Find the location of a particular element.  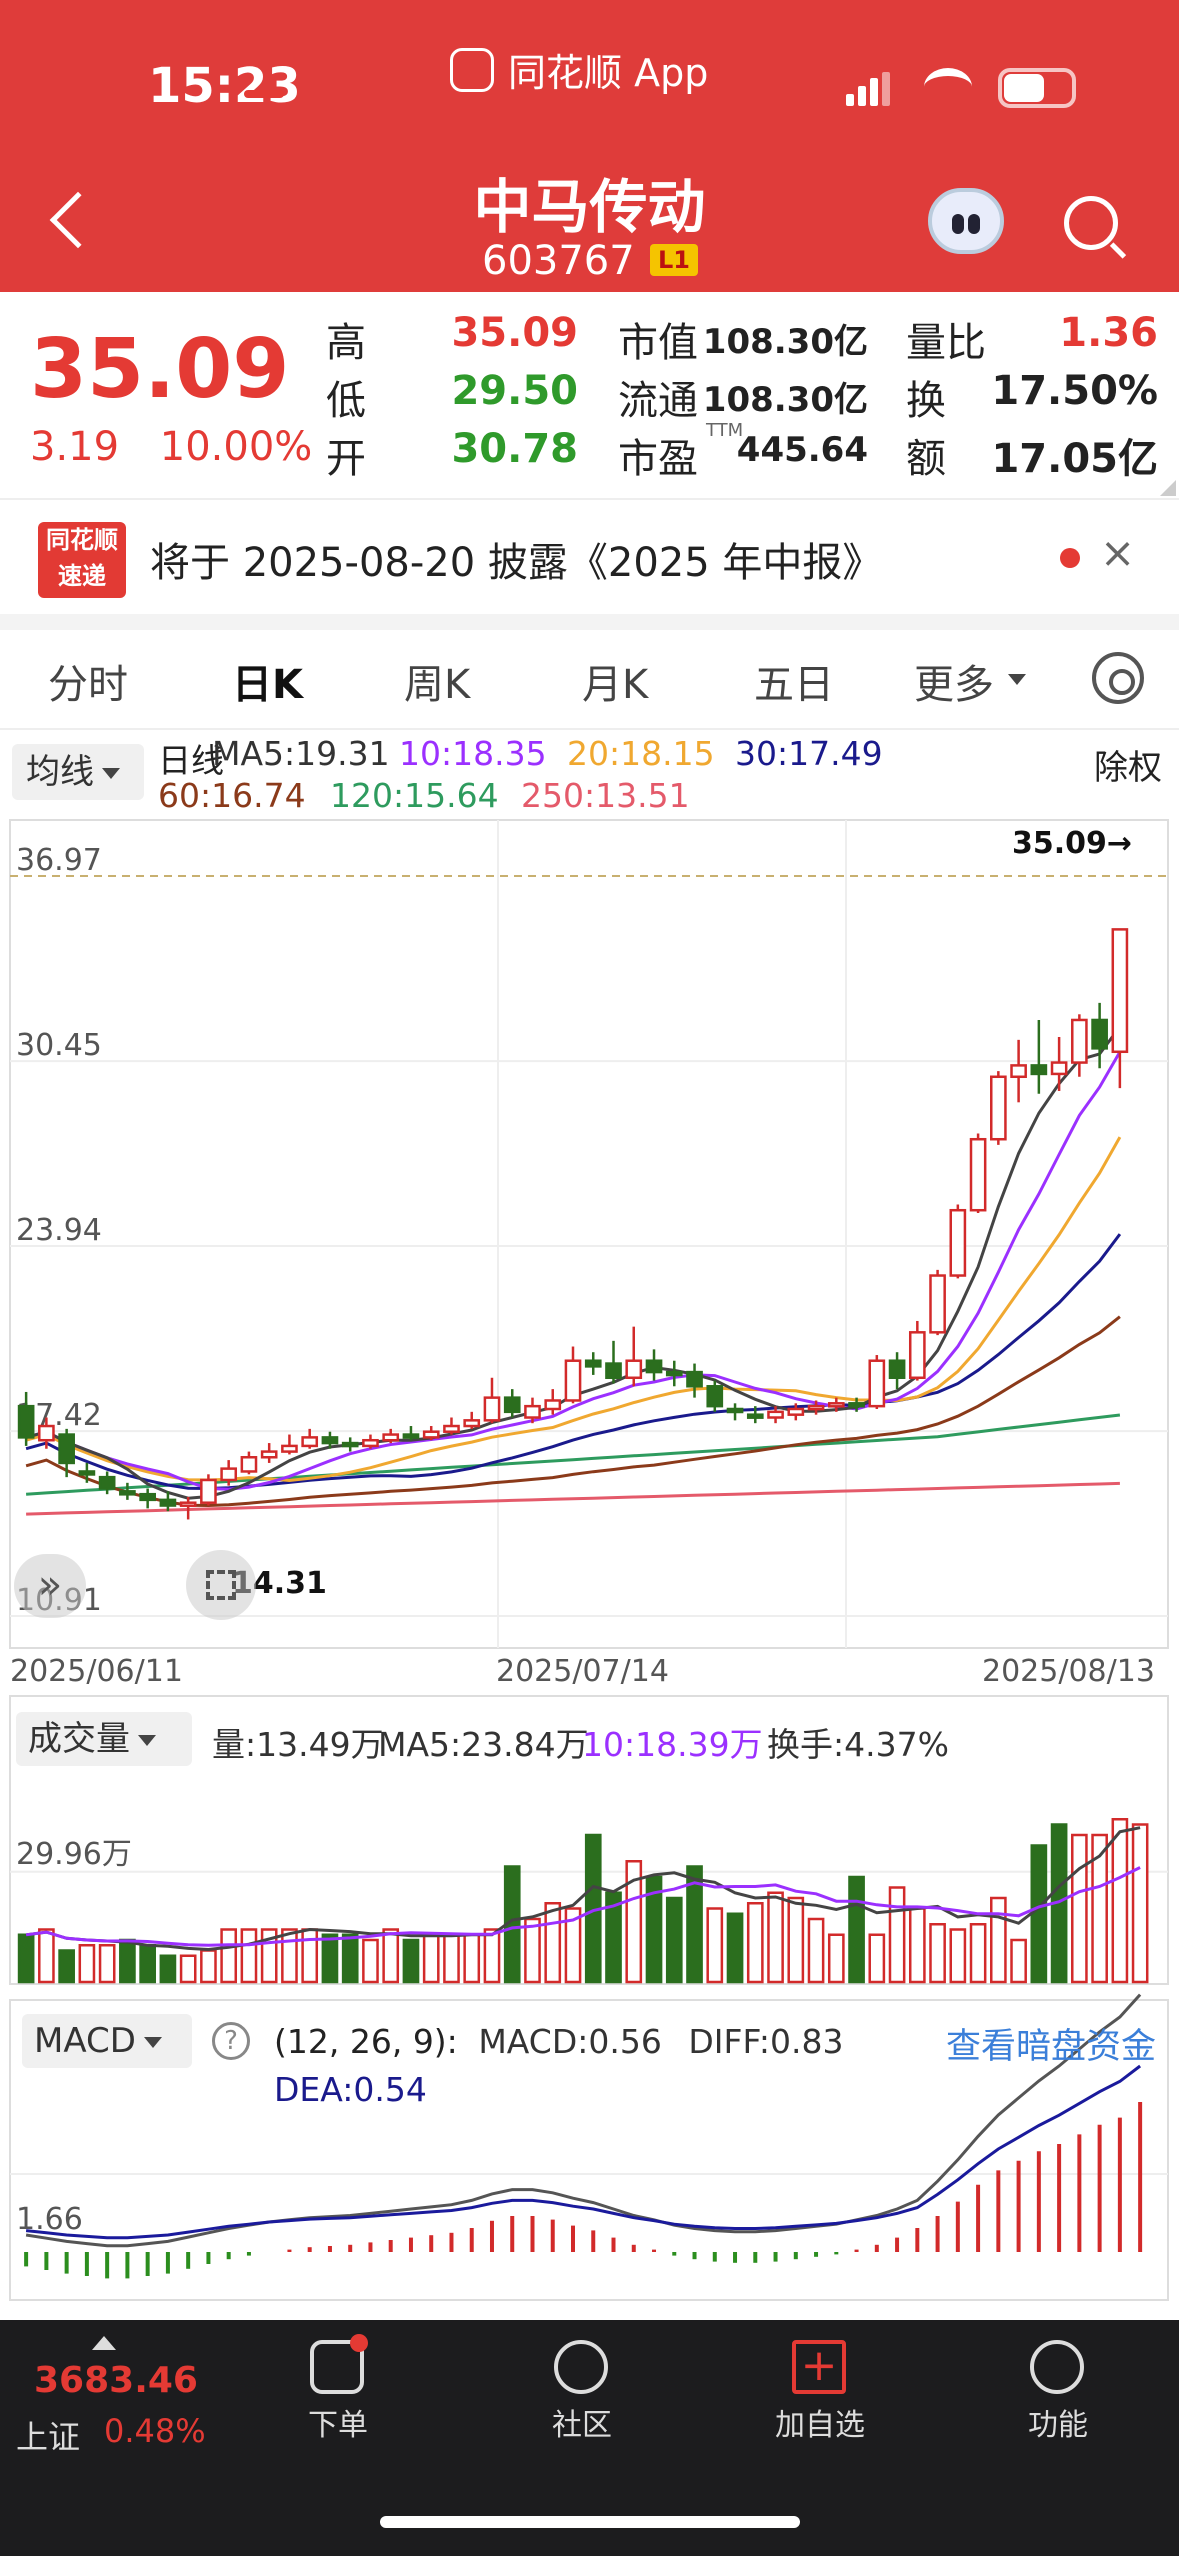

vol-legend-item: MA5:23.84万 is located at coordinates (483, 1744).